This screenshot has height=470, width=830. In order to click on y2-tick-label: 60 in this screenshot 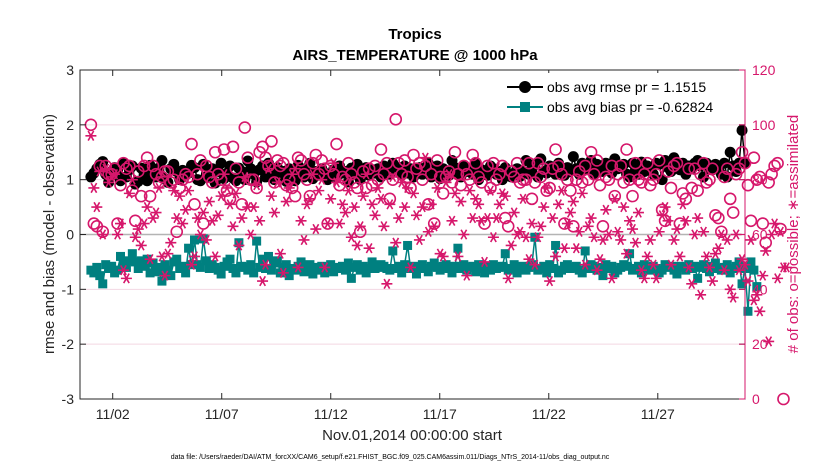, I will do `click(760, 235)`.